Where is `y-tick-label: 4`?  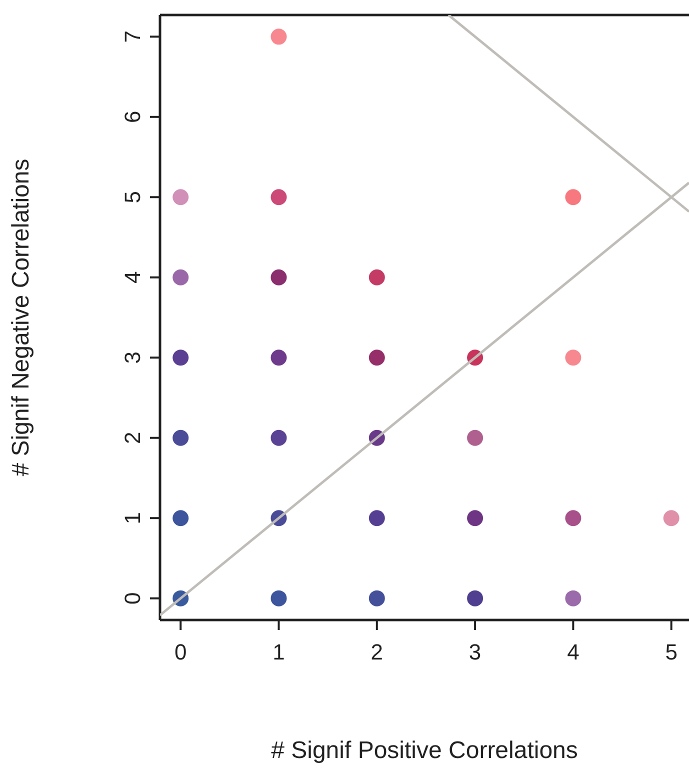 y-tick-label: 4 is located at coordinates (132, 277).